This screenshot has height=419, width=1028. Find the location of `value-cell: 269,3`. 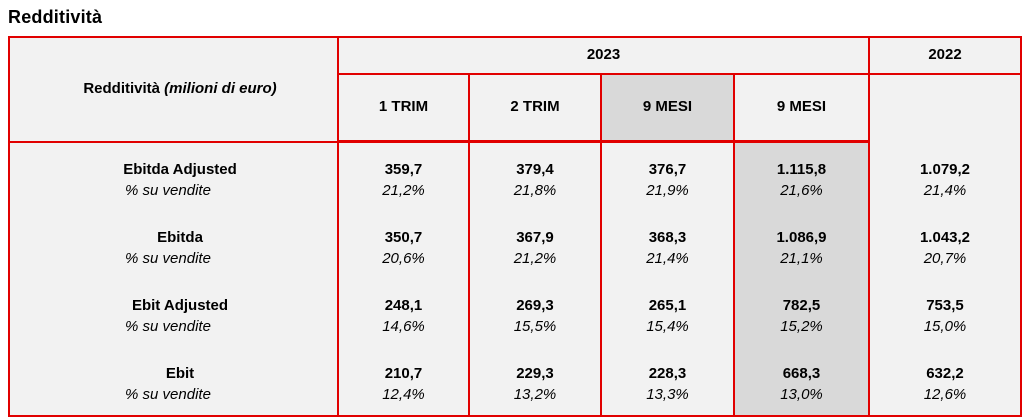

value-cell: 269,3 is located at coordinates (535, 297).